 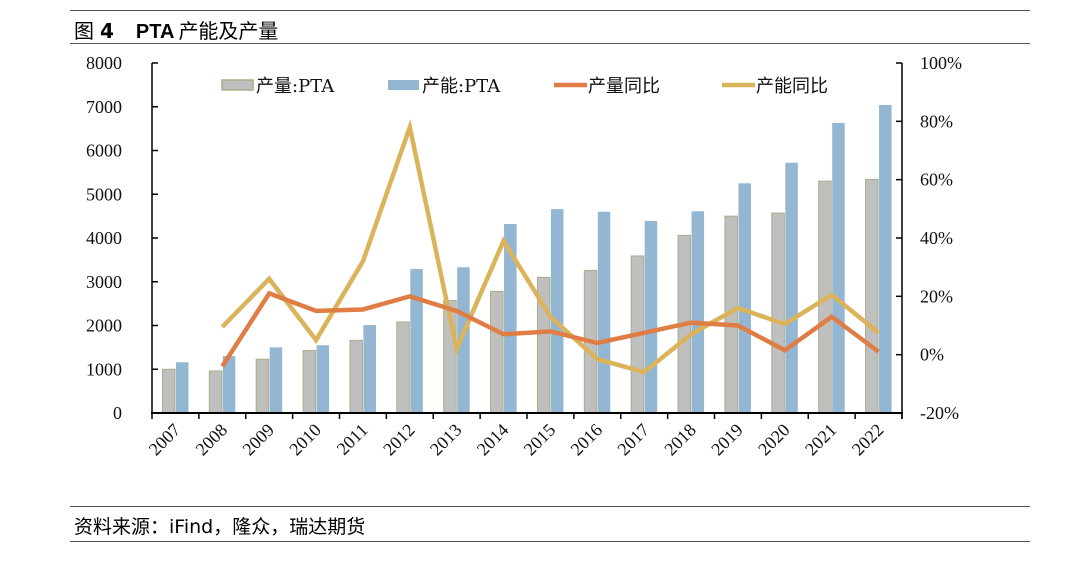 What do you see at coordinates (680, 440) in the screenshot?
I see `x-tick-label: 2018` at bounding box center [680, 440].